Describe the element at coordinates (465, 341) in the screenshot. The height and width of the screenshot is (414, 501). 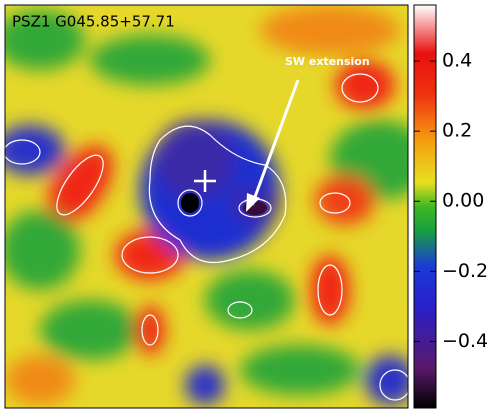
I see `tick-label: −0.4` at that location.